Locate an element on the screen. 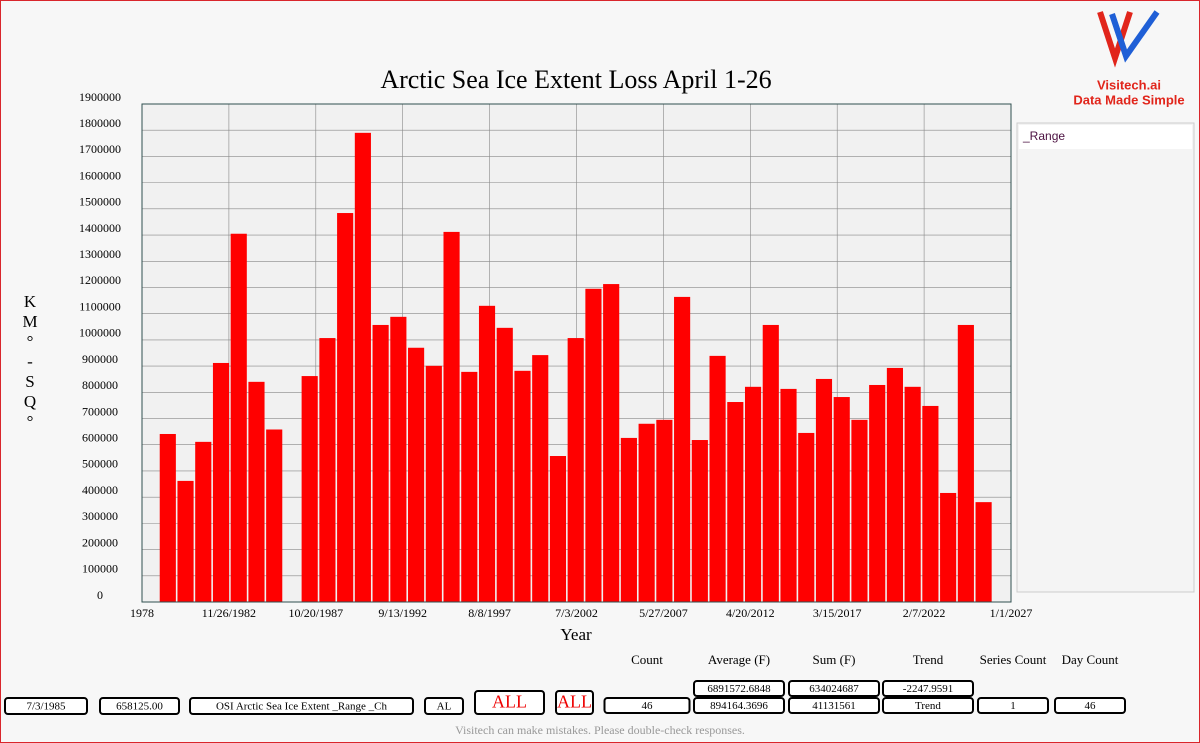  y-tick-label: 1100000 is located at coordinates (100, 306).